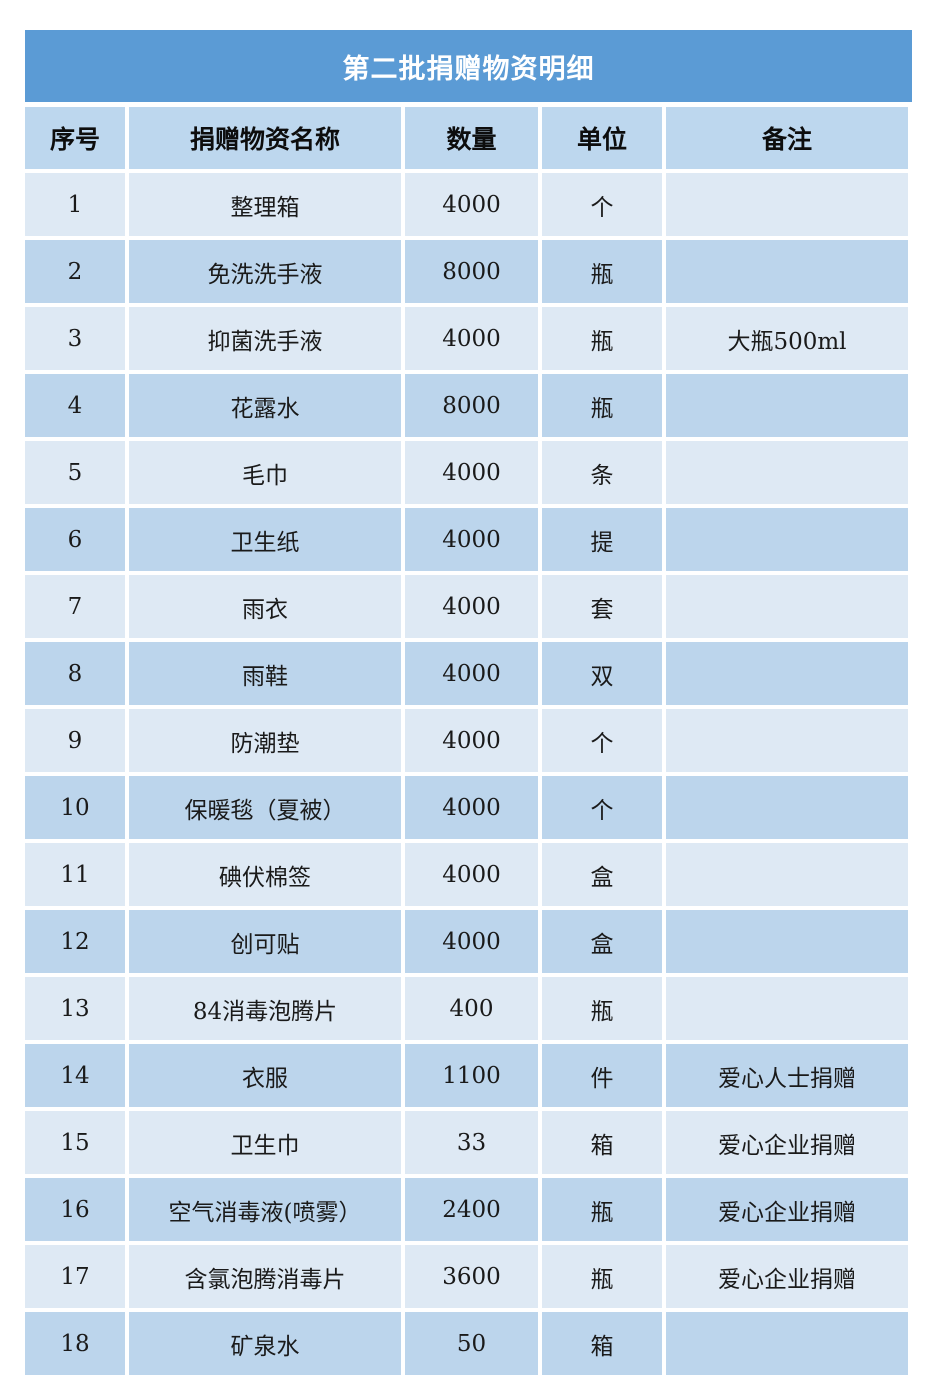 The height and width of the screenshot is (1398, 936). Describe the element at coordinates (265, 338) in the screenshot. I see `cell-item-name: 抑菌洗手液` at that location.